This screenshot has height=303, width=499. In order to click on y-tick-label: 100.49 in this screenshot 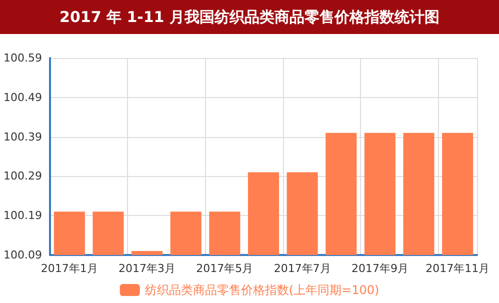, I will do `click(23, 97)`.